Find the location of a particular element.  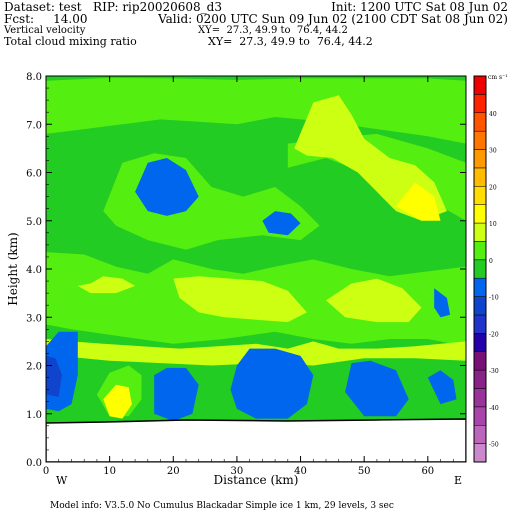

east-label: E is located at coordinates (458, 480).